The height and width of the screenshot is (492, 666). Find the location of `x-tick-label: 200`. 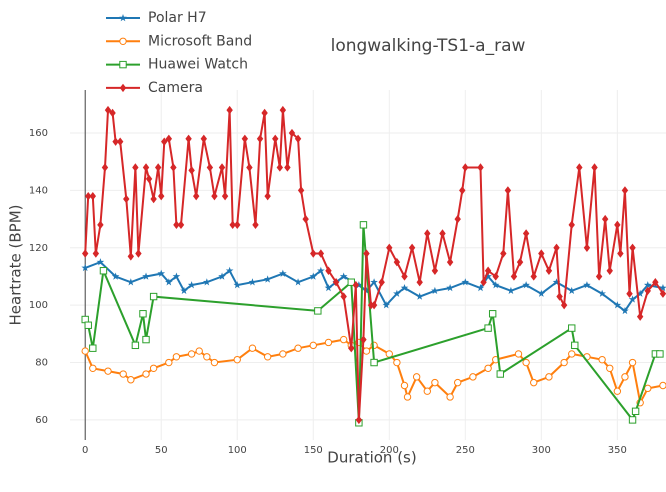

x-tick-label: 200 is located at coordinates (389, 450).